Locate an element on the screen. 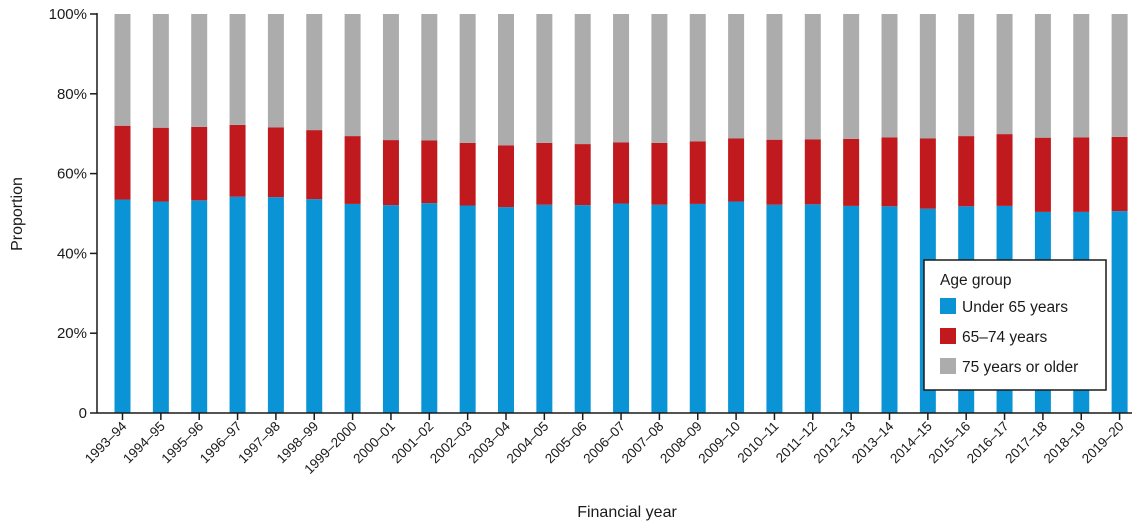 This screenshot has width=1132, height=527. y-tick-label: 0 is located at coordinates (83, 413).